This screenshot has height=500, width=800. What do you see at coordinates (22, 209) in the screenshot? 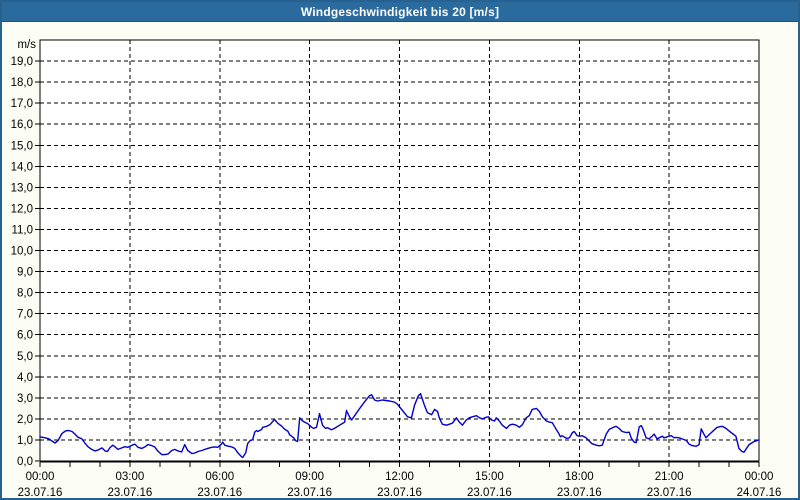
I see `y-axis-tick-label: 12,0` at bounding box center [22, 209].